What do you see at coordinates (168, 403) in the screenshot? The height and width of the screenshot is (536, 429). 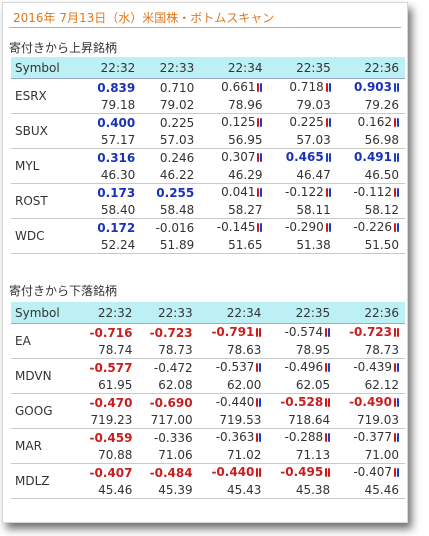 I see `change-cell: -0.690` at bounding box center [168, 403].